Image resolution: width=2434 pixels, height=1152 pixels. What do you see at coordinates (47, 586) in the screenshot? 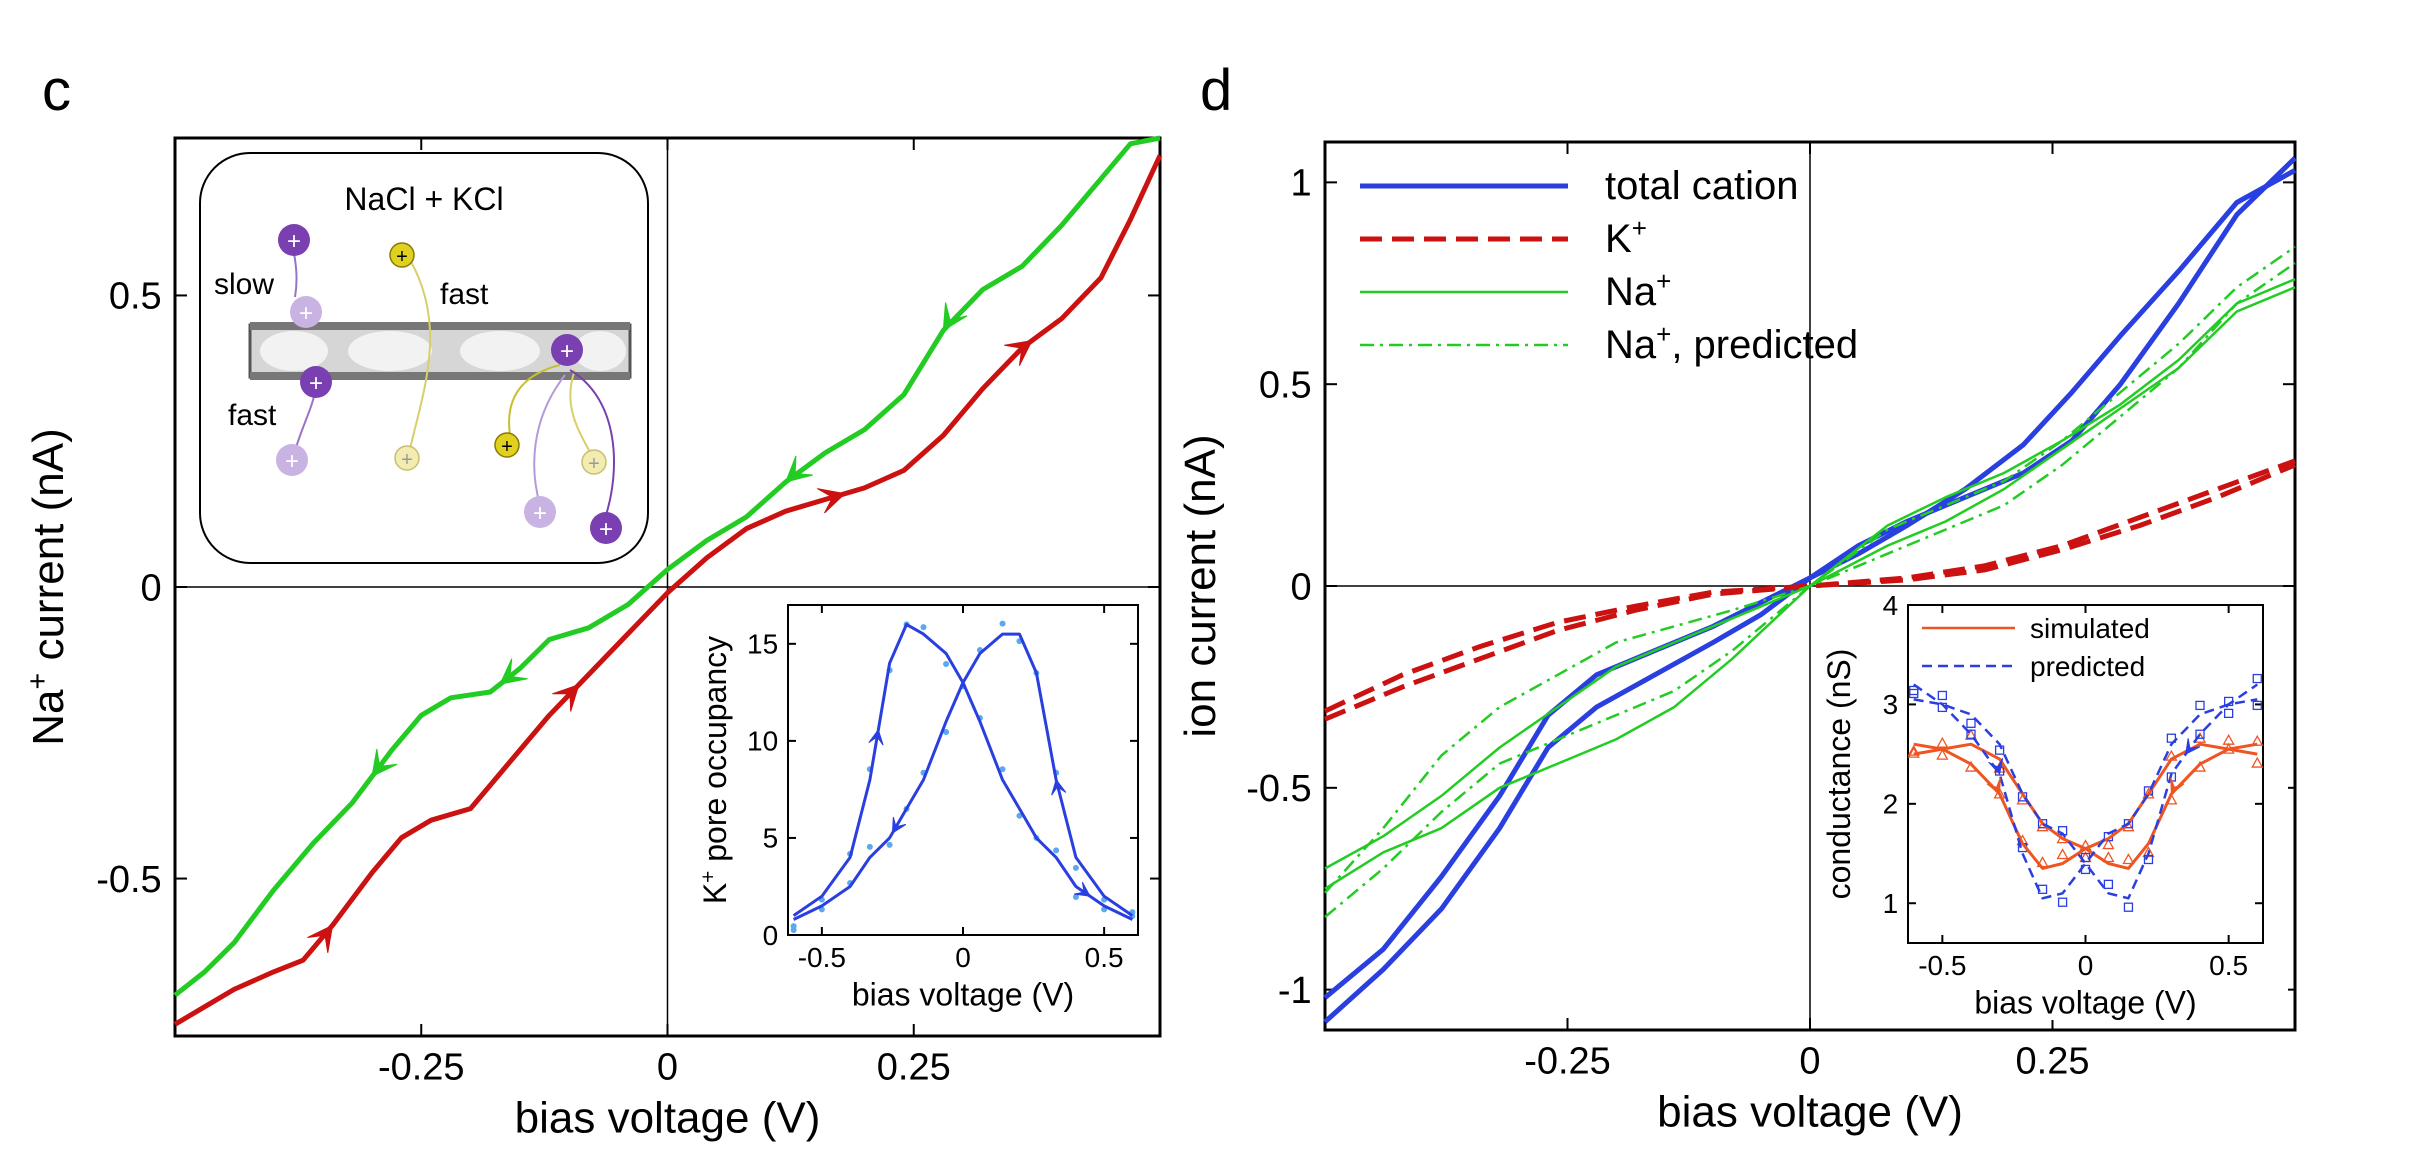
I see `y-axis-label: Na+ current (nA)` at bounding box center [47, 586].